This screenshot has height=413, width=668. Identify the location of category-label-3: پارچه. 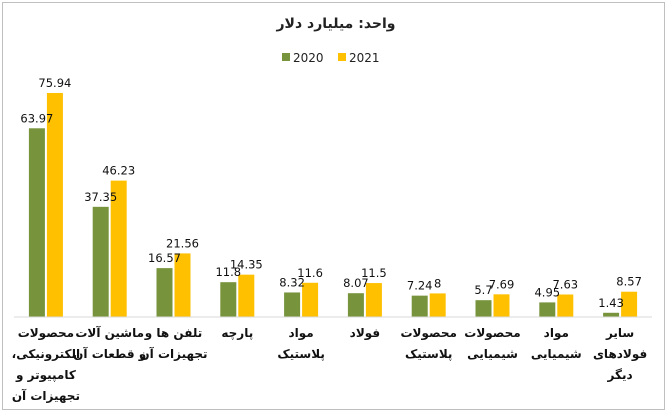
(237, 333).